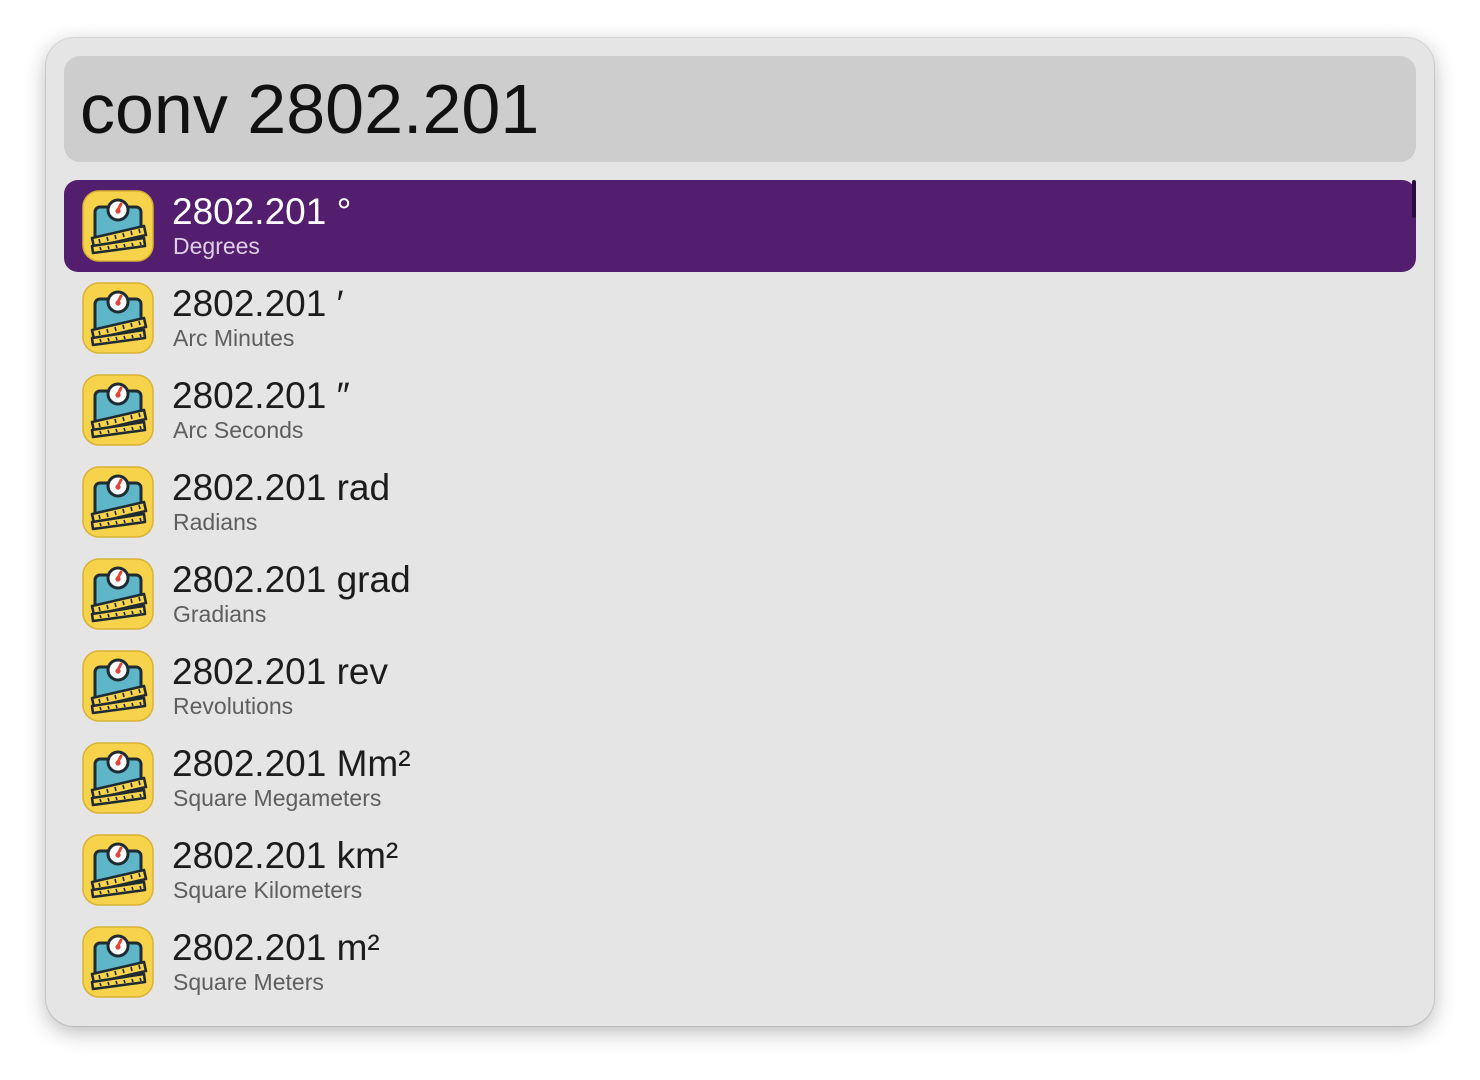 The image size is (1480, 1080). Describe the element at coordinates (238, 430) in the screenshot. I see `result-subtitle: Arc Seconds` at that location.